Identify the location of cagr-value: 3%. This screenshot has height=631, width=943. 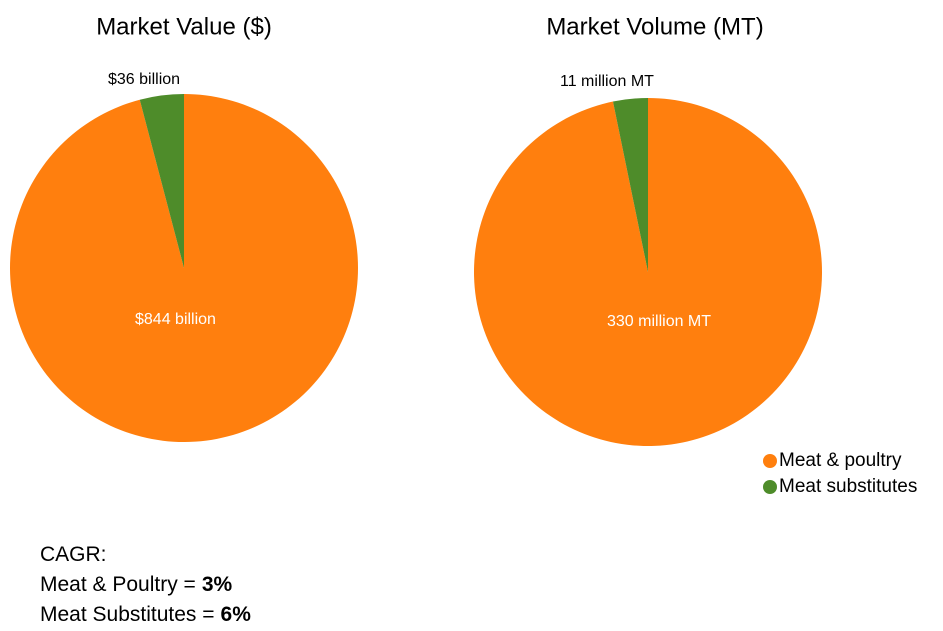
(217, 584).